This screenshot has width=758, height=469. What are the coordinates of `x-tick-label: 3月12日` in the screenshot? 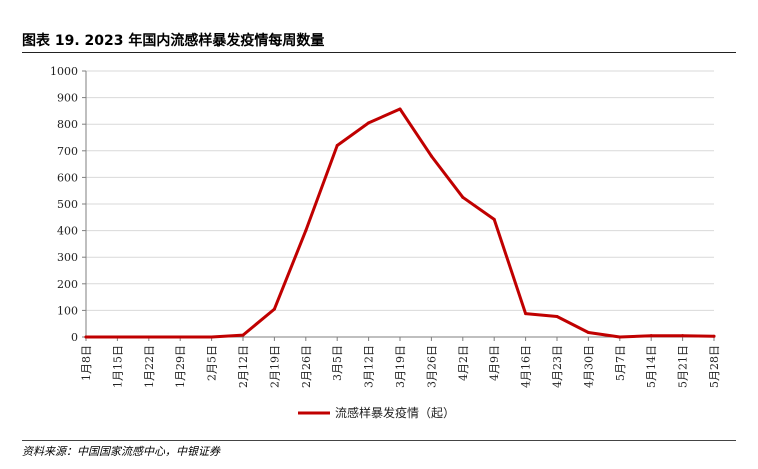 It's located at (369, 366).